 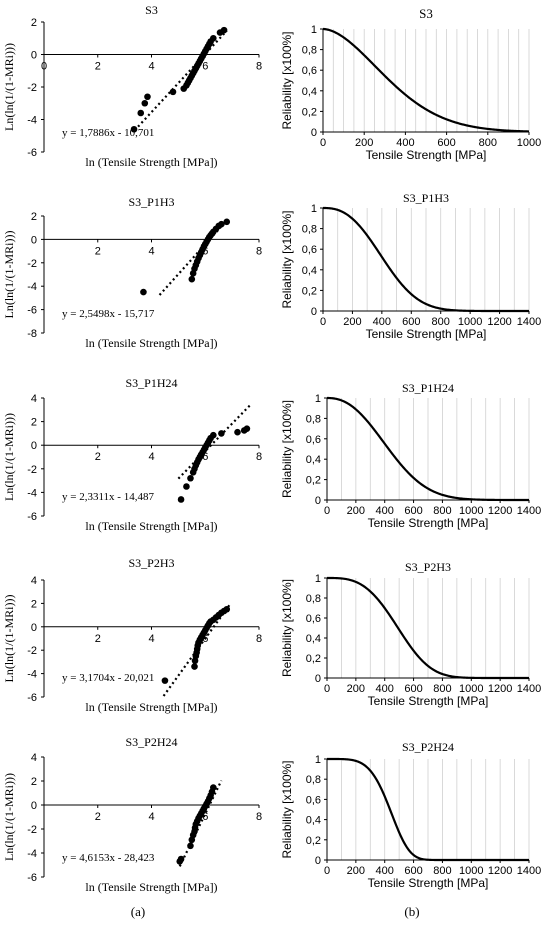 What do you see at coordinates (500, 511) in the screenshot?
I see `x-tick-label: 1200` at bounding box center [500, 511].